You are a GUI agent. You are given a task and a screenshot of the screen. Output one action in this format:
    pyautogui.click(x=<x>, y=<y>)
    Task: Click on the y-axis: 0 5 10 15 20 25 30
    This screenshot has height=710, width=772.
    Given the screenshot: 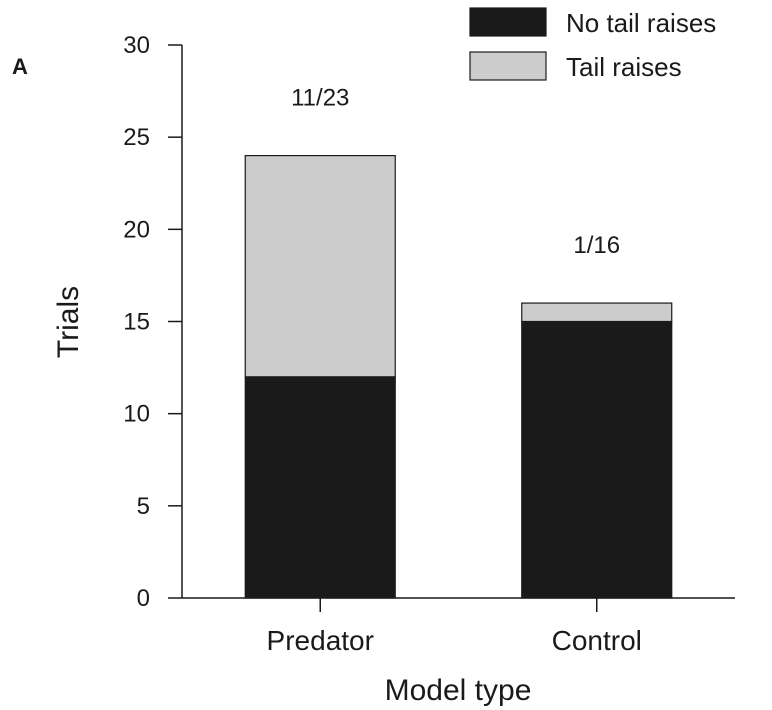 What is the action you would take?
    pyautogui.click(x=153, y=322)
    